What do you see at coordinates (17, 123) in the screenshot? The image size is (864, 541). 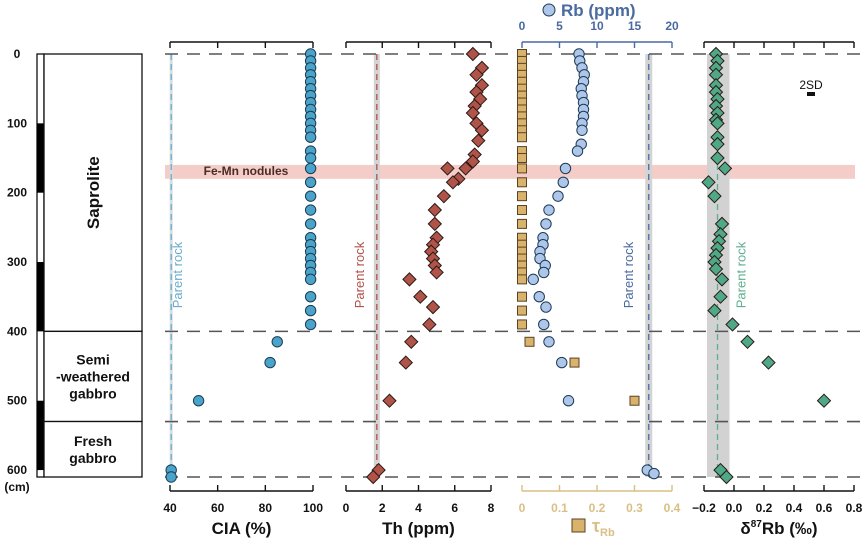 I see `depth-tick-label: 100` at bounding box center [17, 123].